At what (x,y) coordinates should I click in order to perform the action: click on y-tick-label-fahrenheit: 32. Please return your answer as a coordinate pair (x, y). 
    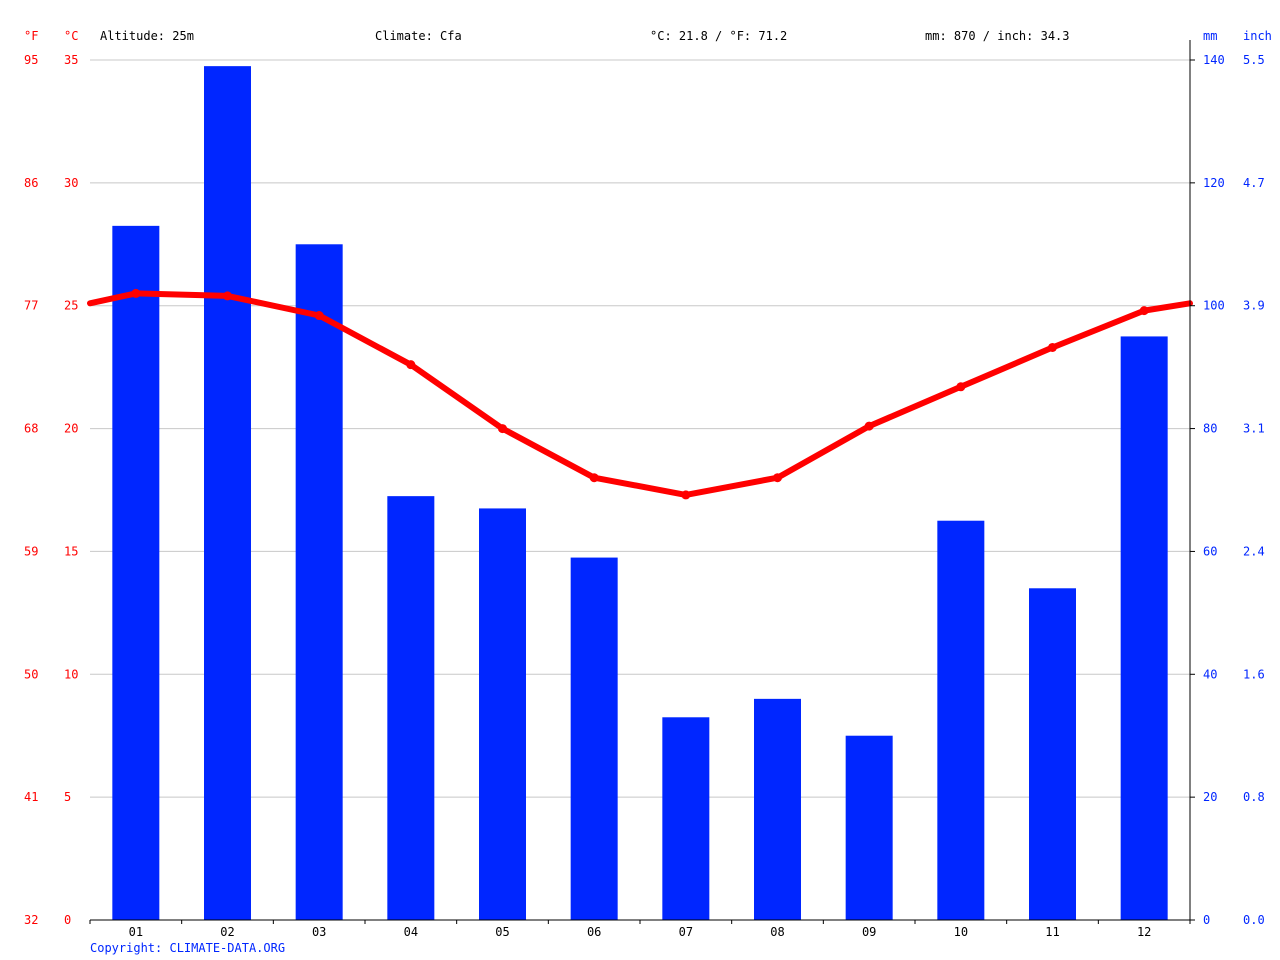
    Looking at the image, I should click on (31, 920).